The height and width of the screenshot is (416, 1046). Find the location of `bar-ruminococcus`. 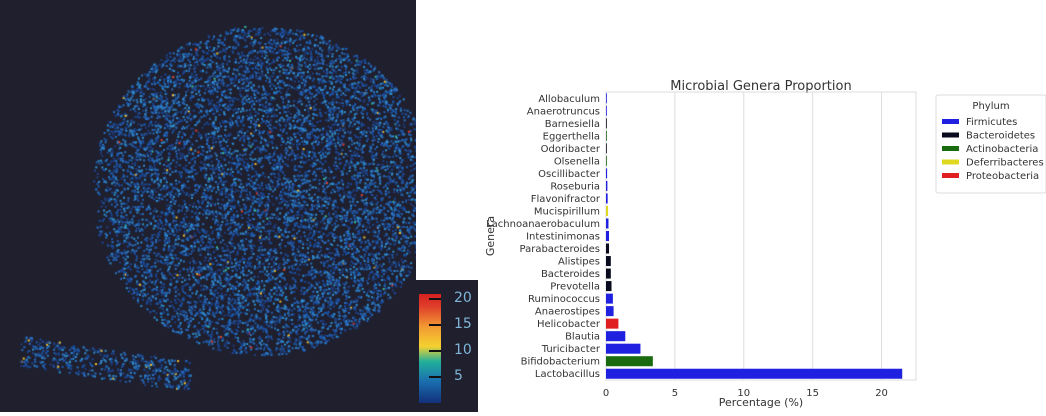

bar-ruminococcus is located at coordinates (609, 298).